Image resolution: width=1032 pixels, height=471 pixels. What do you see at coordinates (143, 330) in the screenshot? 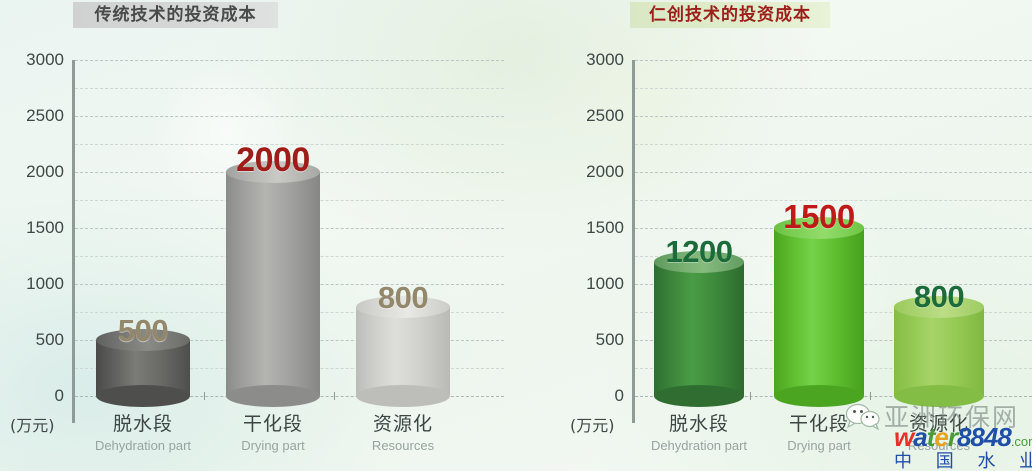
I see `left-bar-1-value: 500` at bounding box center [143, 330].